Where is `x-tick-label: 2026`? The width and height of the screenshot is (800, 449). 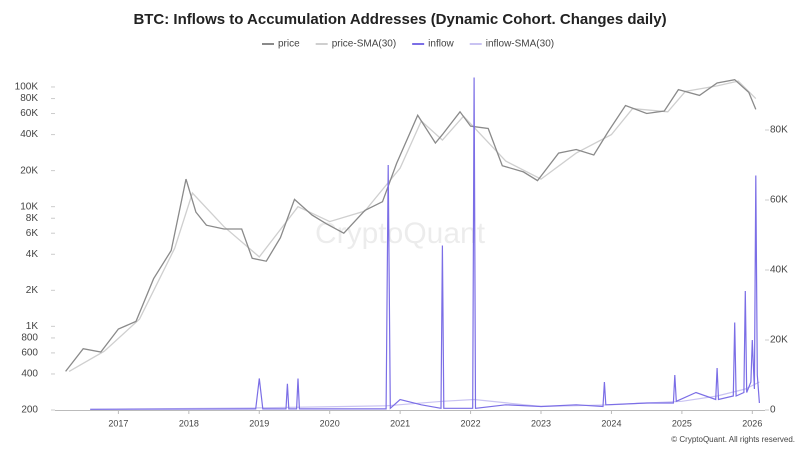
x-tick-label: 2026 is located at coordinates (752, 423).